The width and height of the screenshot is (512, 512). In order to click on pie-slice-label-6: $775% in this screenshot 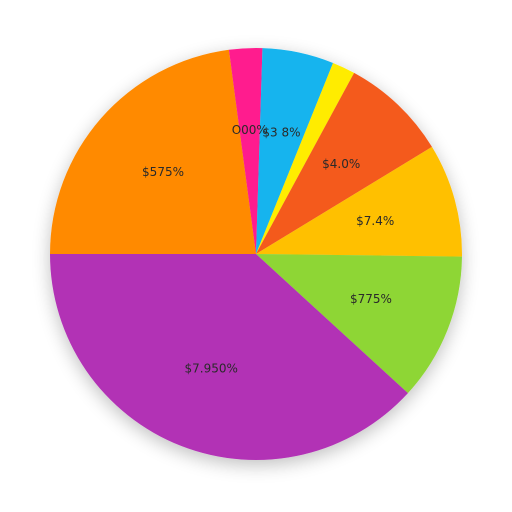, I will do `click(371, 299)`.